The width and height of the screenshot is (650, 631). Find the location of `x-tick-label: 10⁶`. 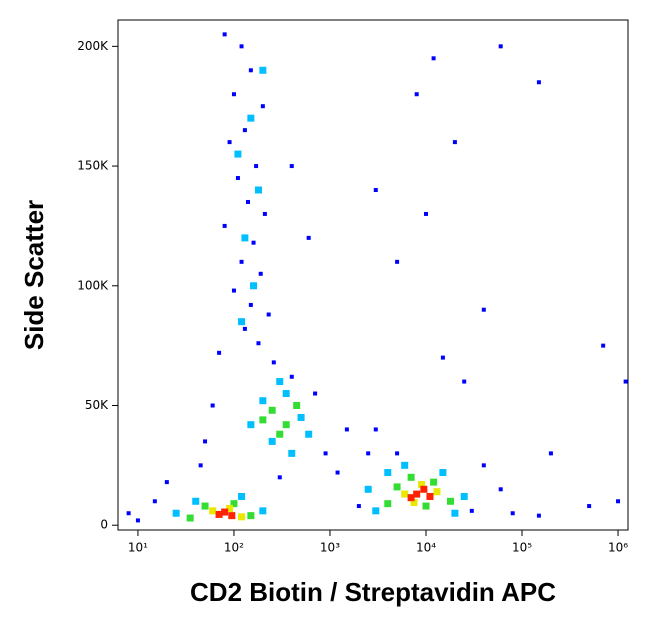

x-tick-label: 10⁶ is located at coordinates (618, 548).